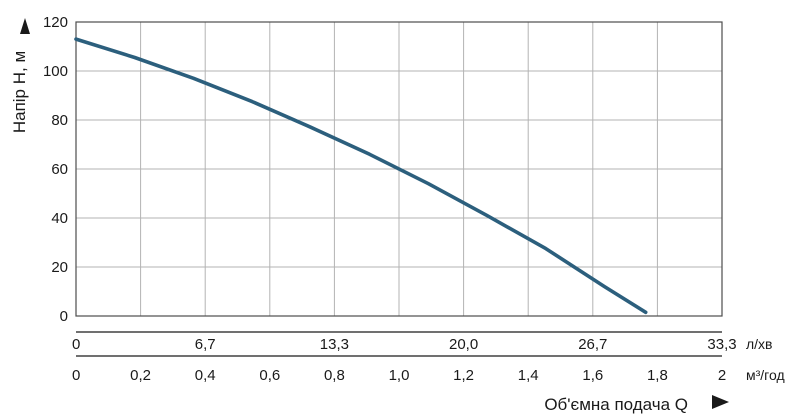 The height and width of the screenshot is (420, 810). I want to click on x-arrow-icon, so click(720, 402).